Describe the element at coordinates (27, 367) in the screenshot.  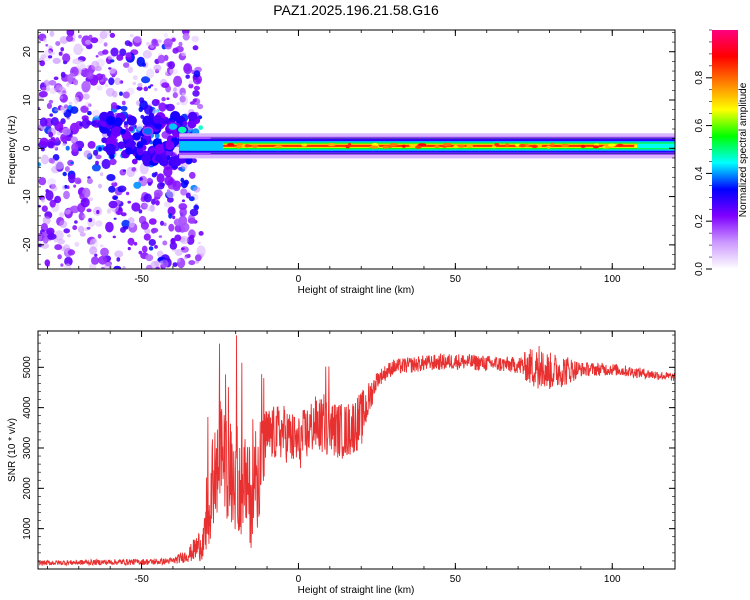
I see `y-tick-label: 5000` at that location.